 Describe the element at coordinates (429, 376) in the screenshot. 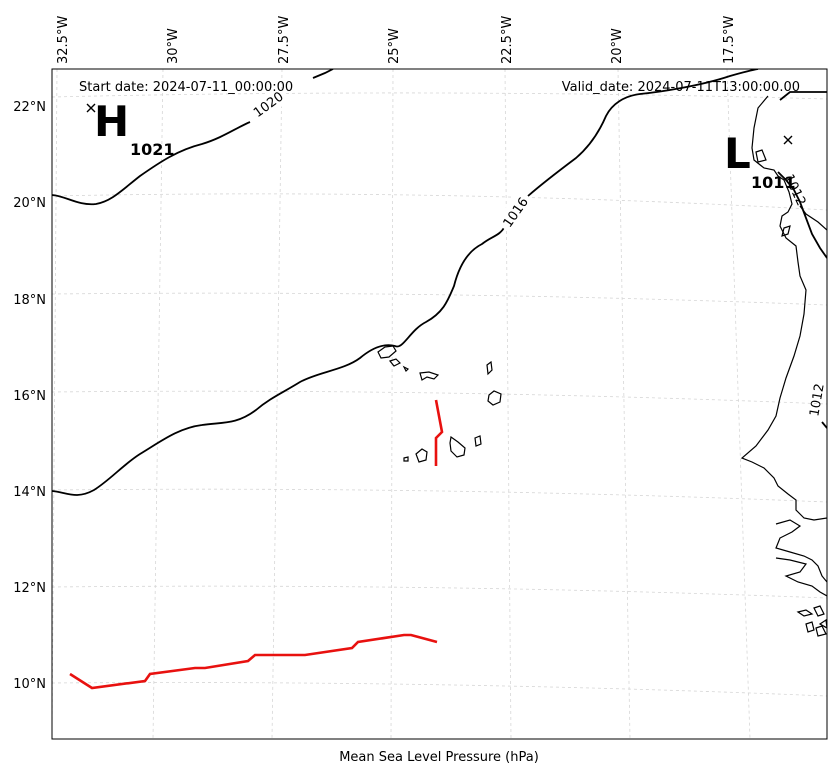

I see `sao-nicolau-island` at that location.